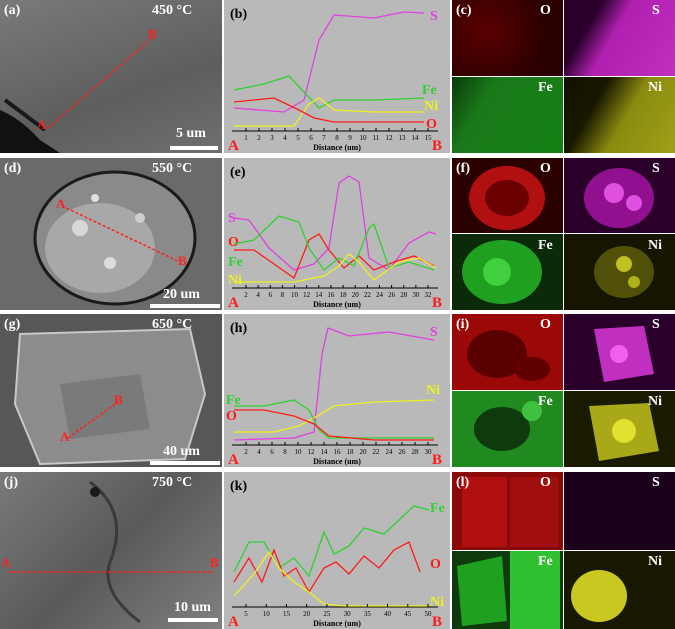 The height and width of the screenshot is (629, 675). Describe the element at coordinates (327, 614) in the screenshot. I see `x-tick-label: 25` at that location.